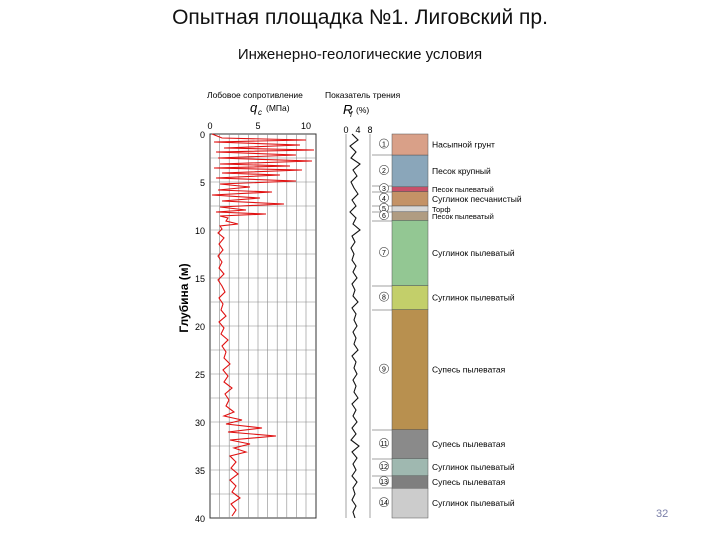  Describe the element at coordinates (461, 171) in the screenshot. I see `layer-name: Песок крупный` at that location.